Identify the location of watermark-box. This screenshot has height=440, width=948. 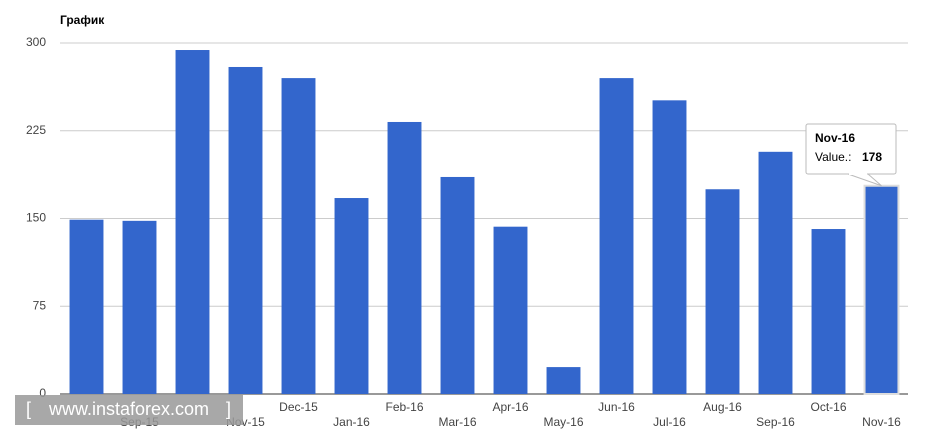
(129, 410).